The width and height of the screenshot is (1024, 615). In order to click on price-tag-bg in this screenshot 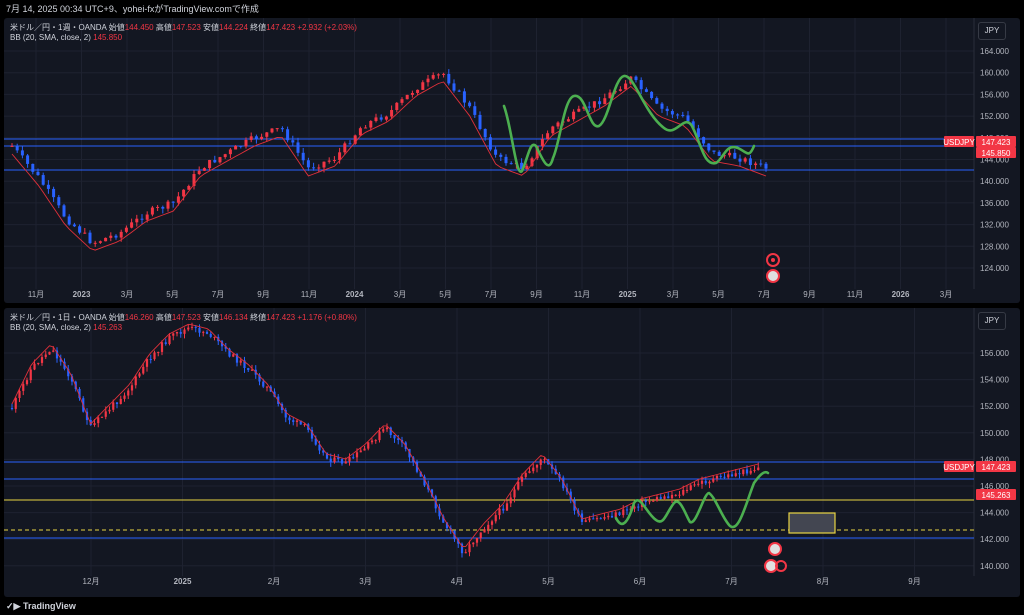, I will do `click(959, 466)`.